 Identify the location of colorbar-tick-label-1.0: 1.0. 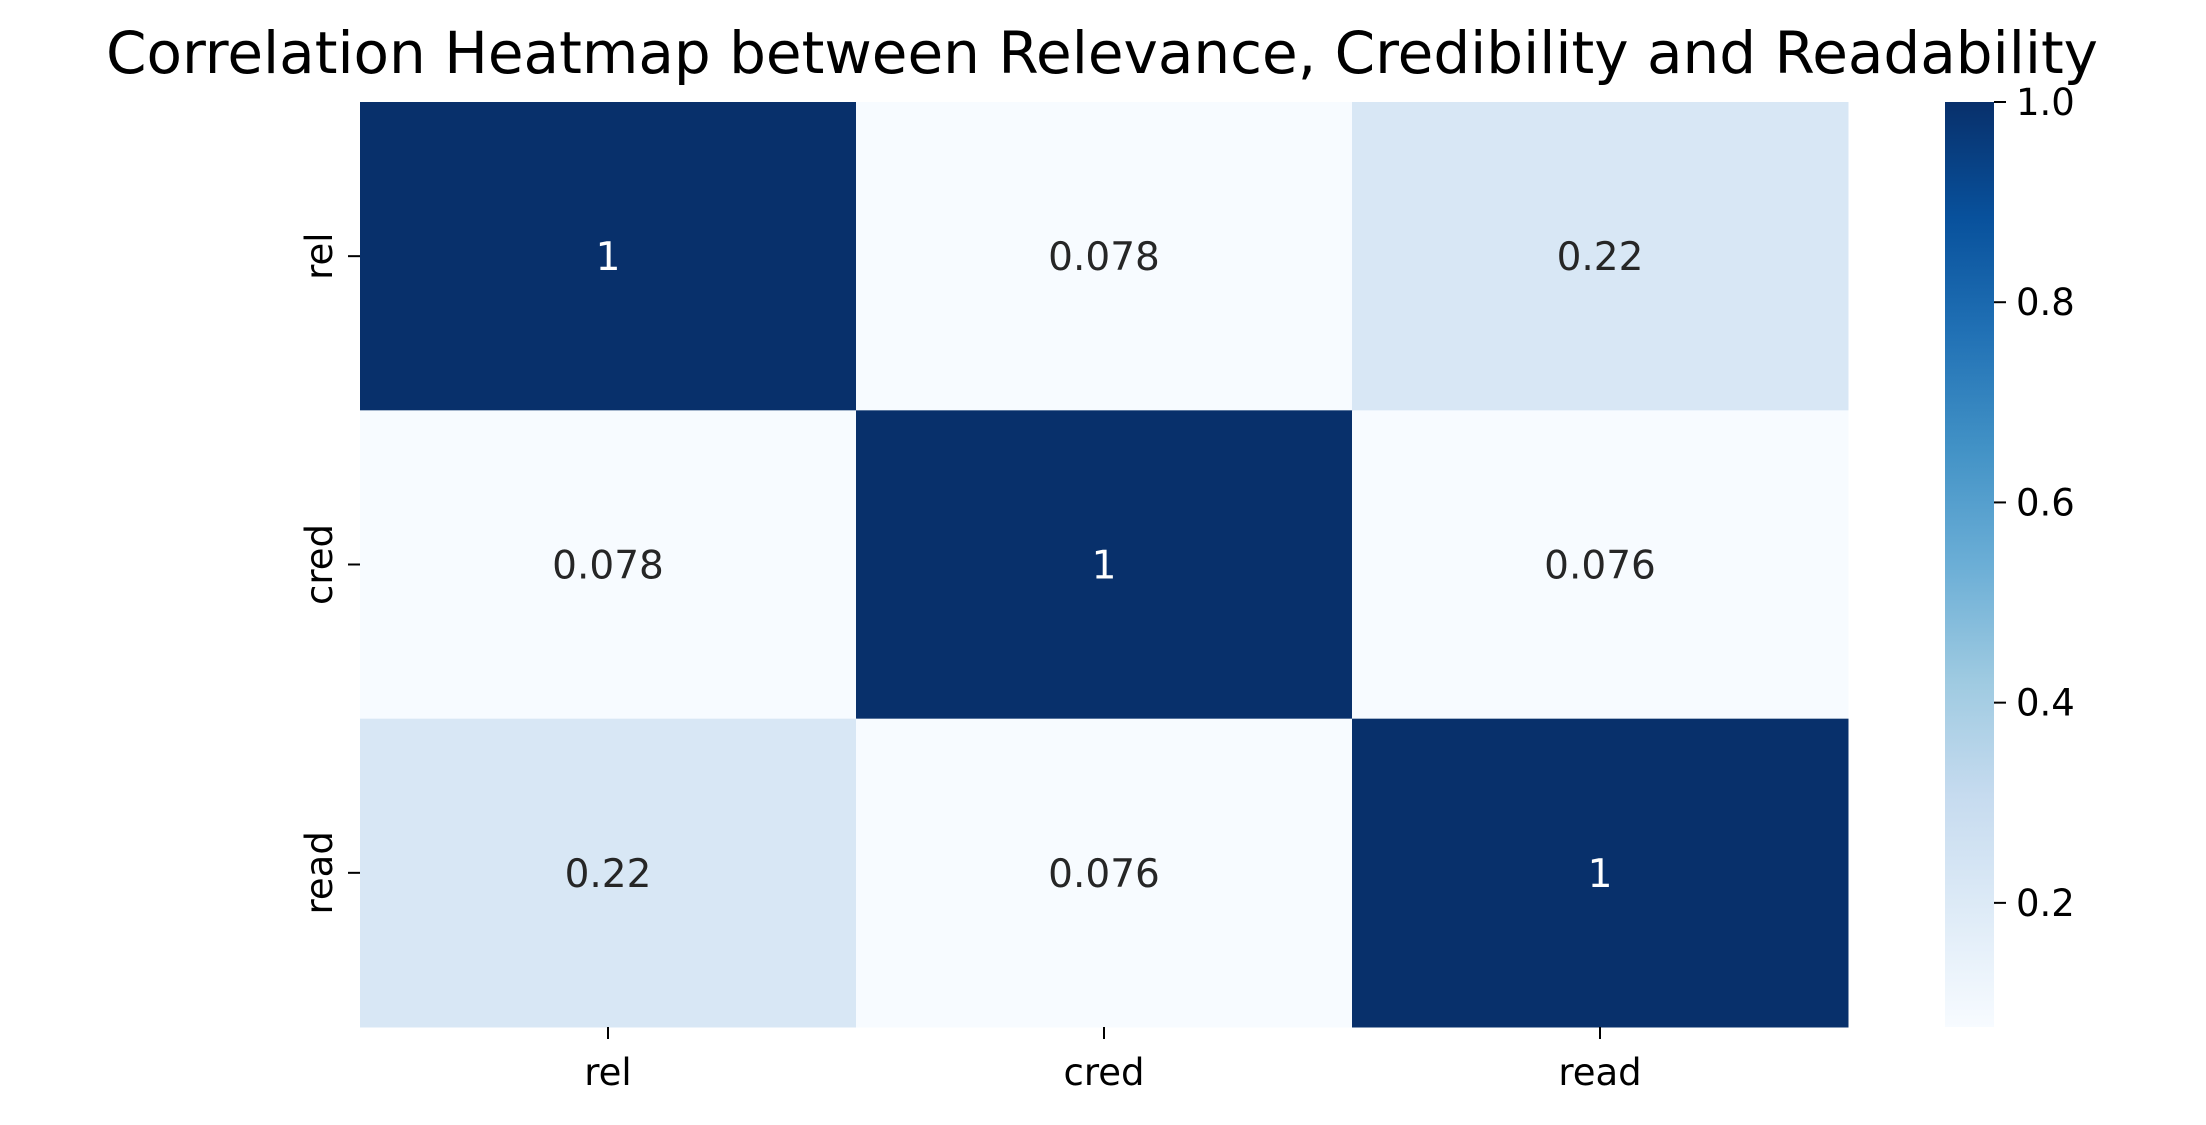
(2045, 102).